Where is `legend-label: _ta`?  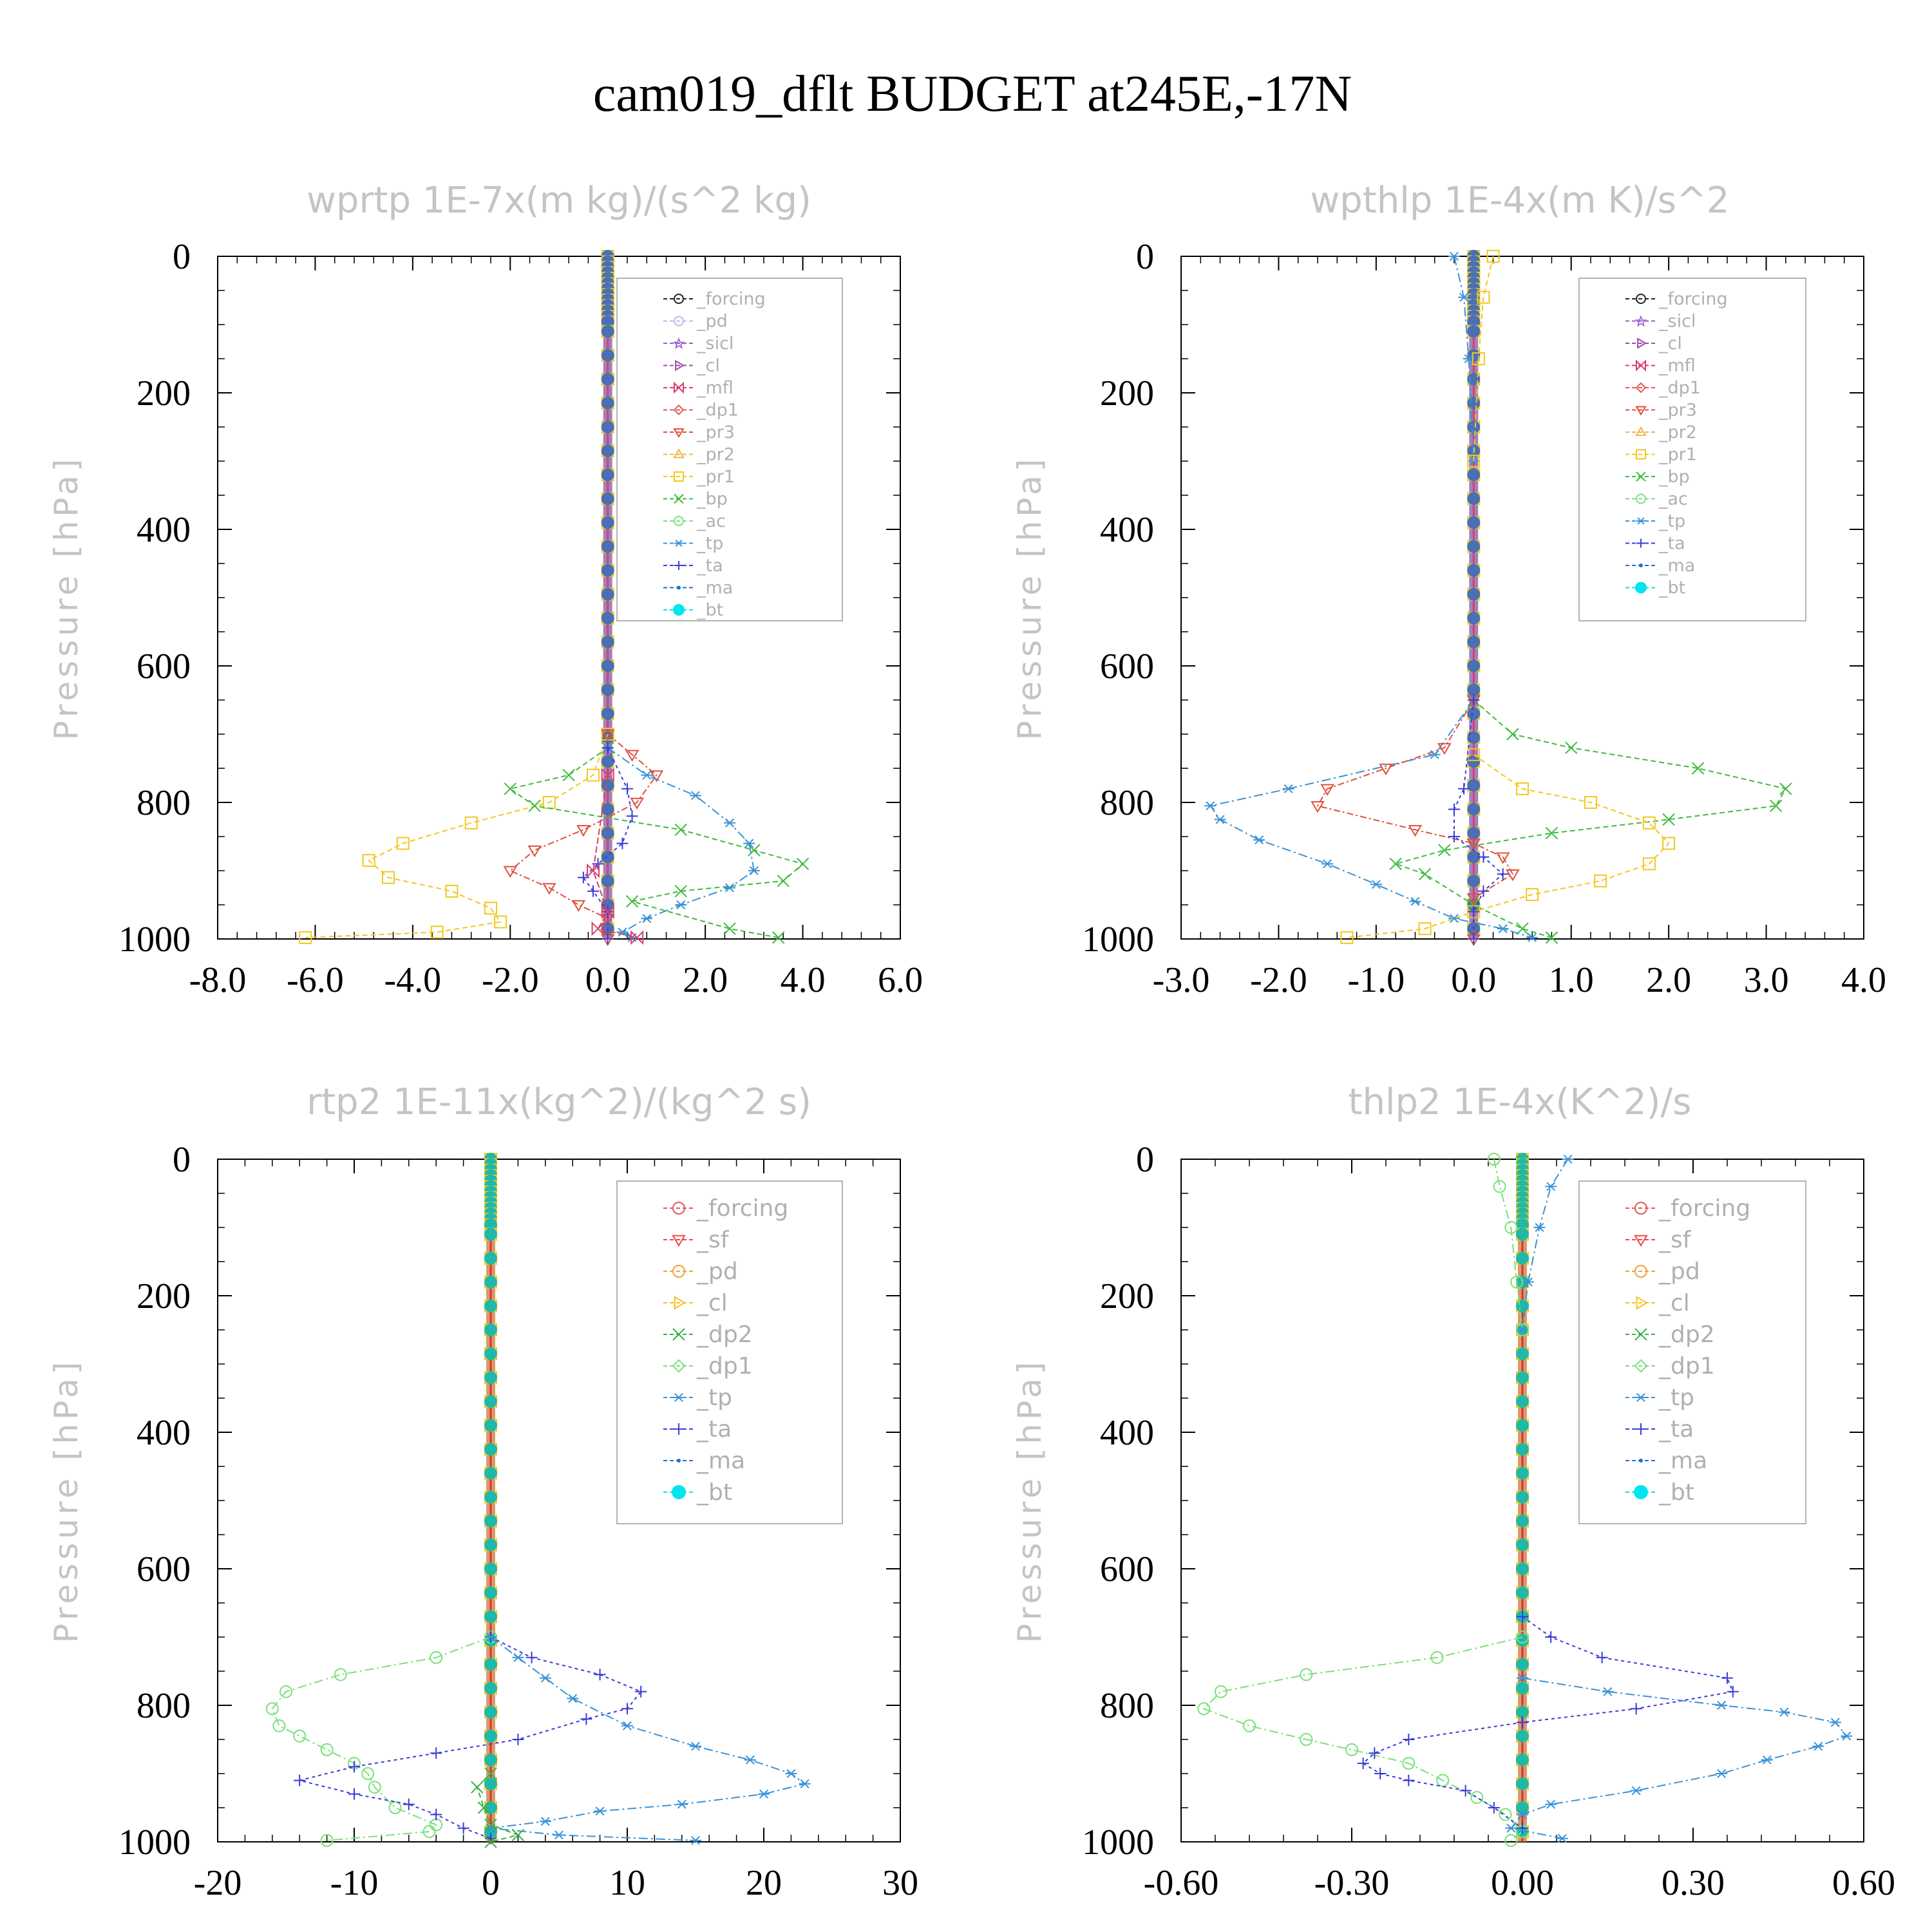 legend-label: _ta is located at coordinates (710, 566).